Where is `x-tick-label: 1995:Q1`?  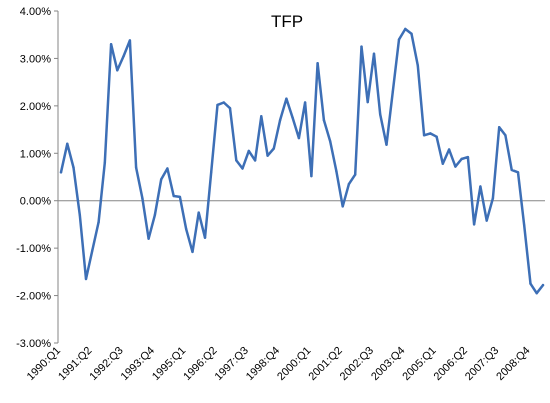 x-tick-label: 1995:Q1 is located at coordinates (169, 364).